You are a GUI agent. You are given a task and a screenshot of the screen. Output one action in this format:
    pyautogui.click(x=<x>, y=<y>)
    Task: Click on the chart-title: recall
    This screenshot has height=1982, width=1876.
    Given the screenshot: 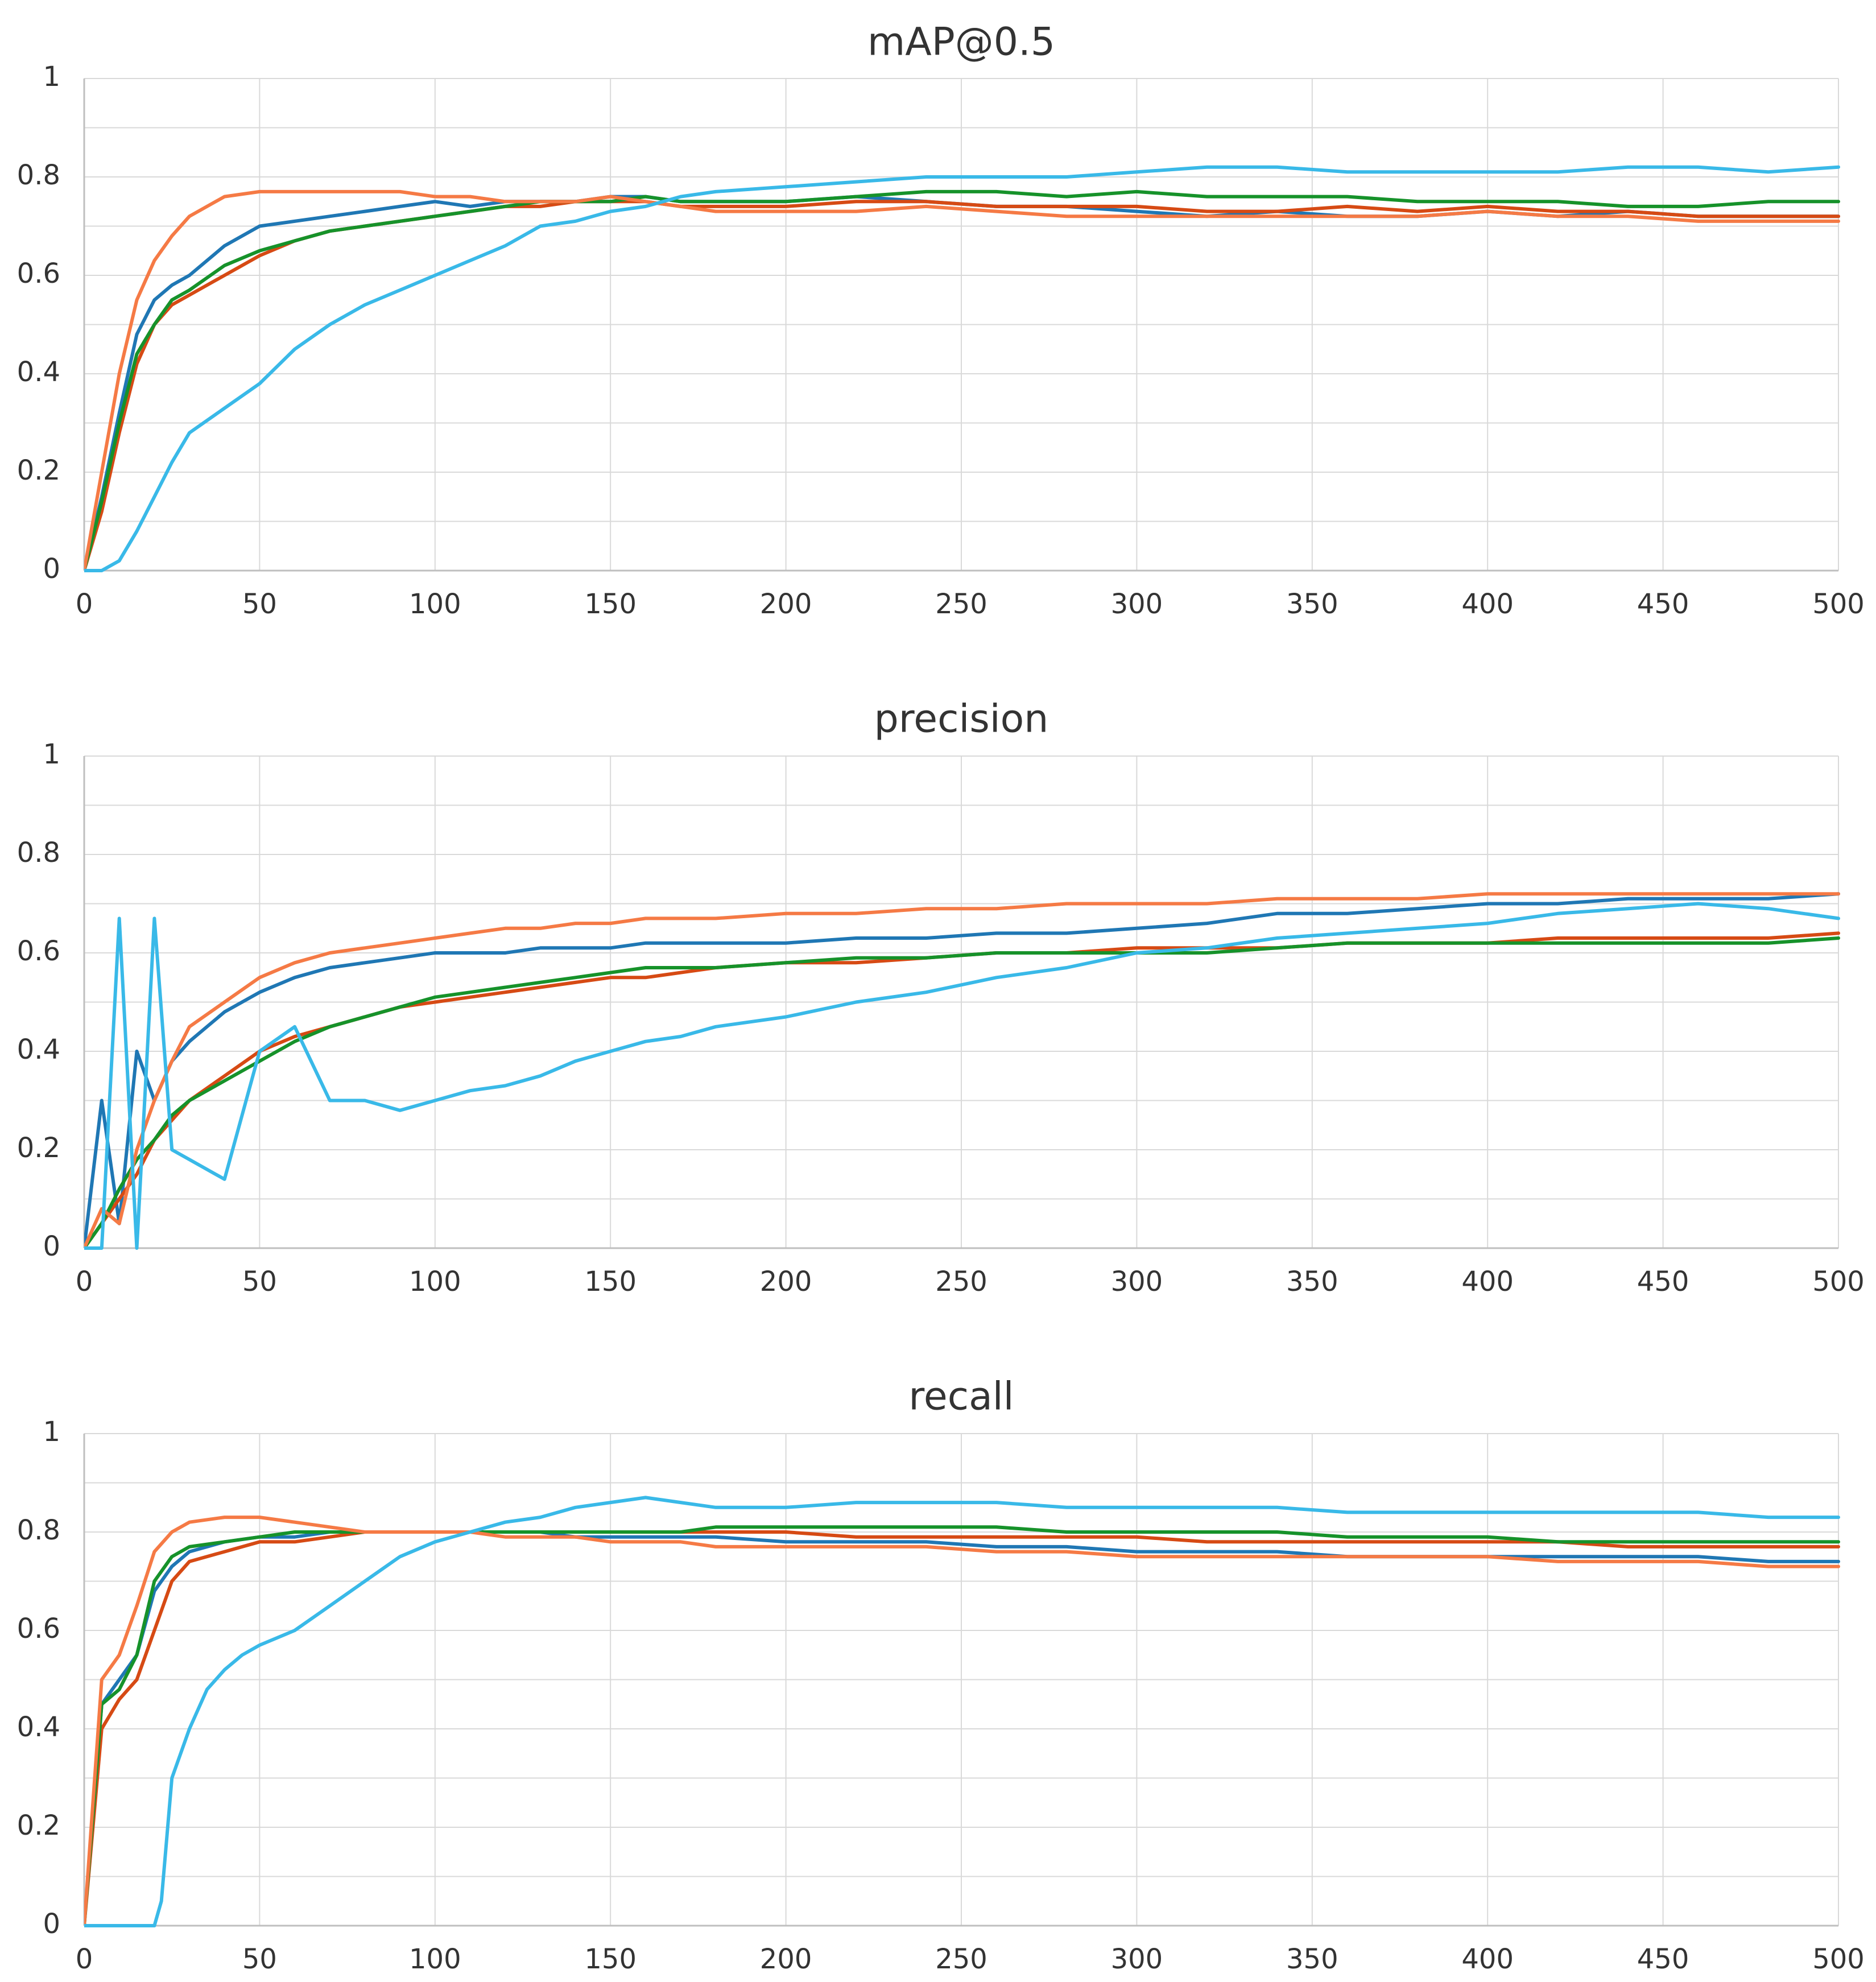 What is the action you would take?
    pyautogui.click(x=961, y=1396)
    